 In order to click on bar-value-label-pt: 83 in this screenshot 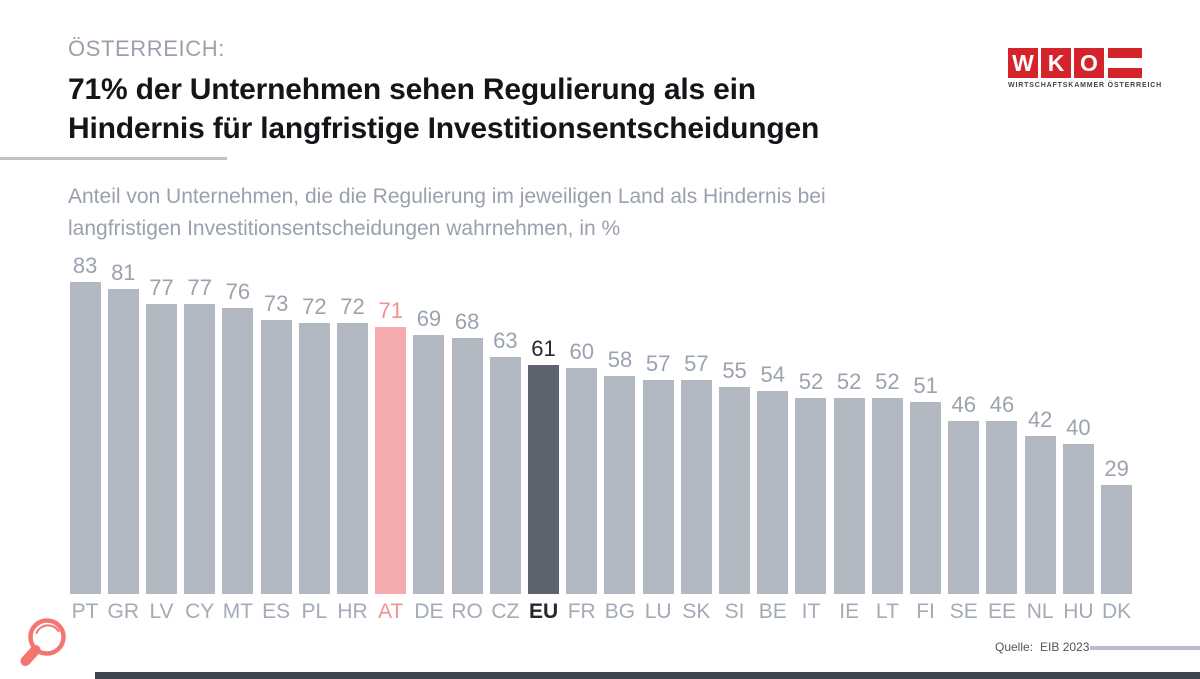, I will do `click(85, 265)`.